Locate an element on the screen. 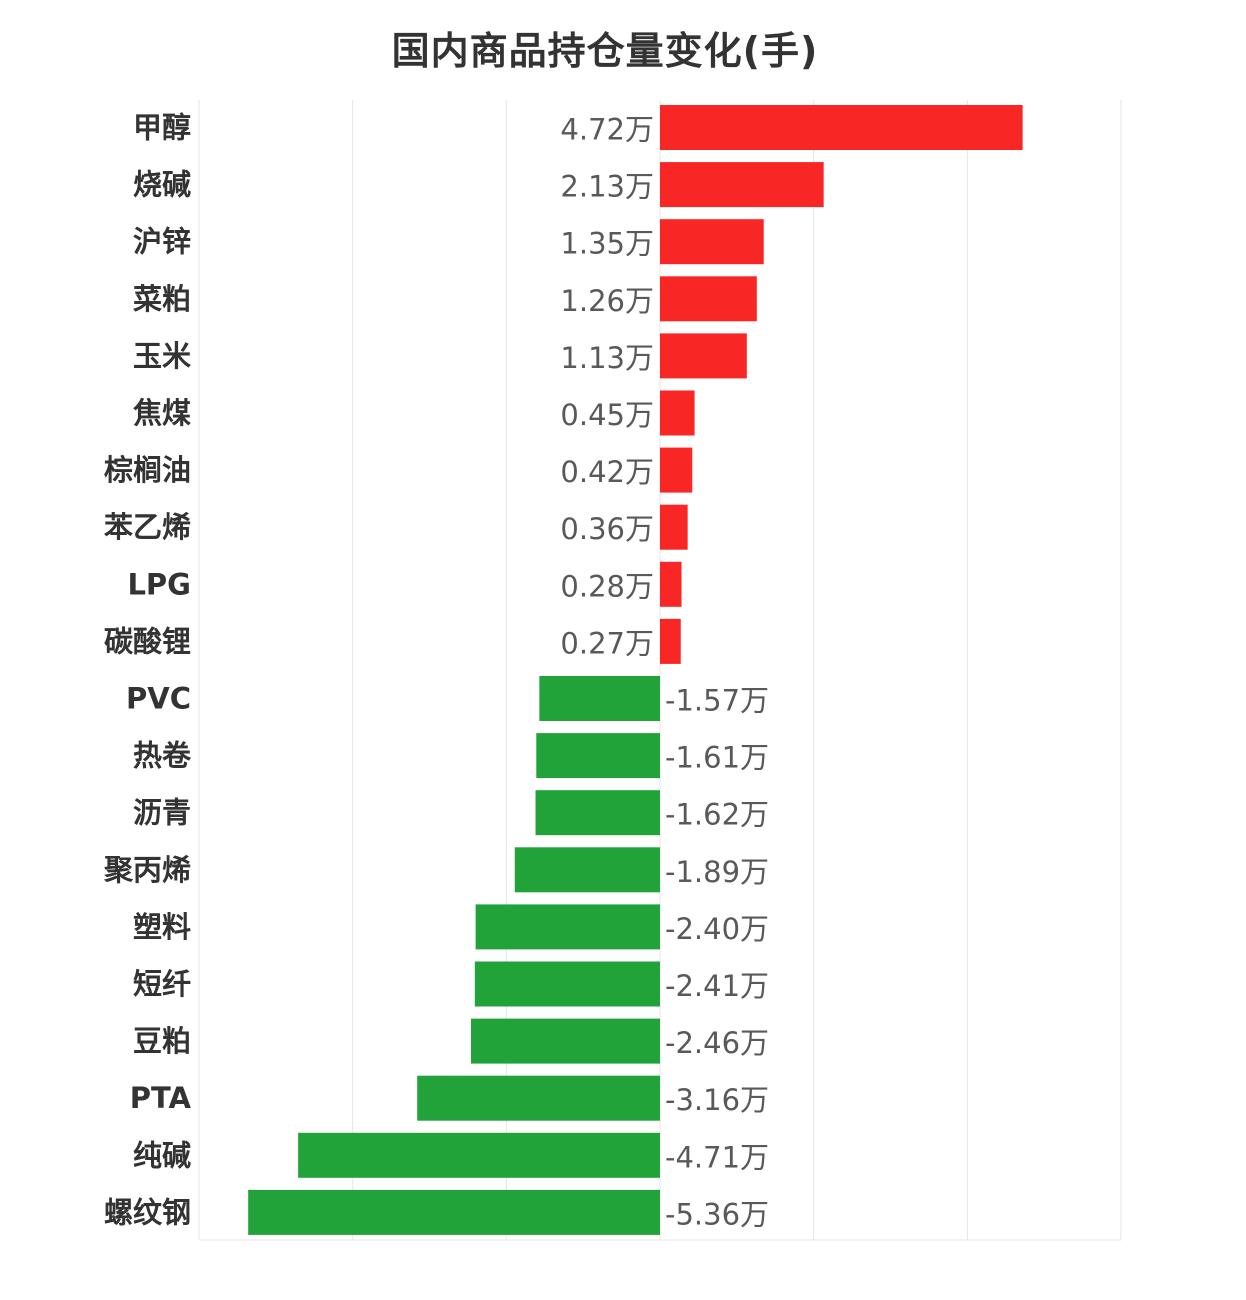 The width and height of the screenshot is (1246, 1300). data-label: 0.42万 is located at coordinates (607, 472).